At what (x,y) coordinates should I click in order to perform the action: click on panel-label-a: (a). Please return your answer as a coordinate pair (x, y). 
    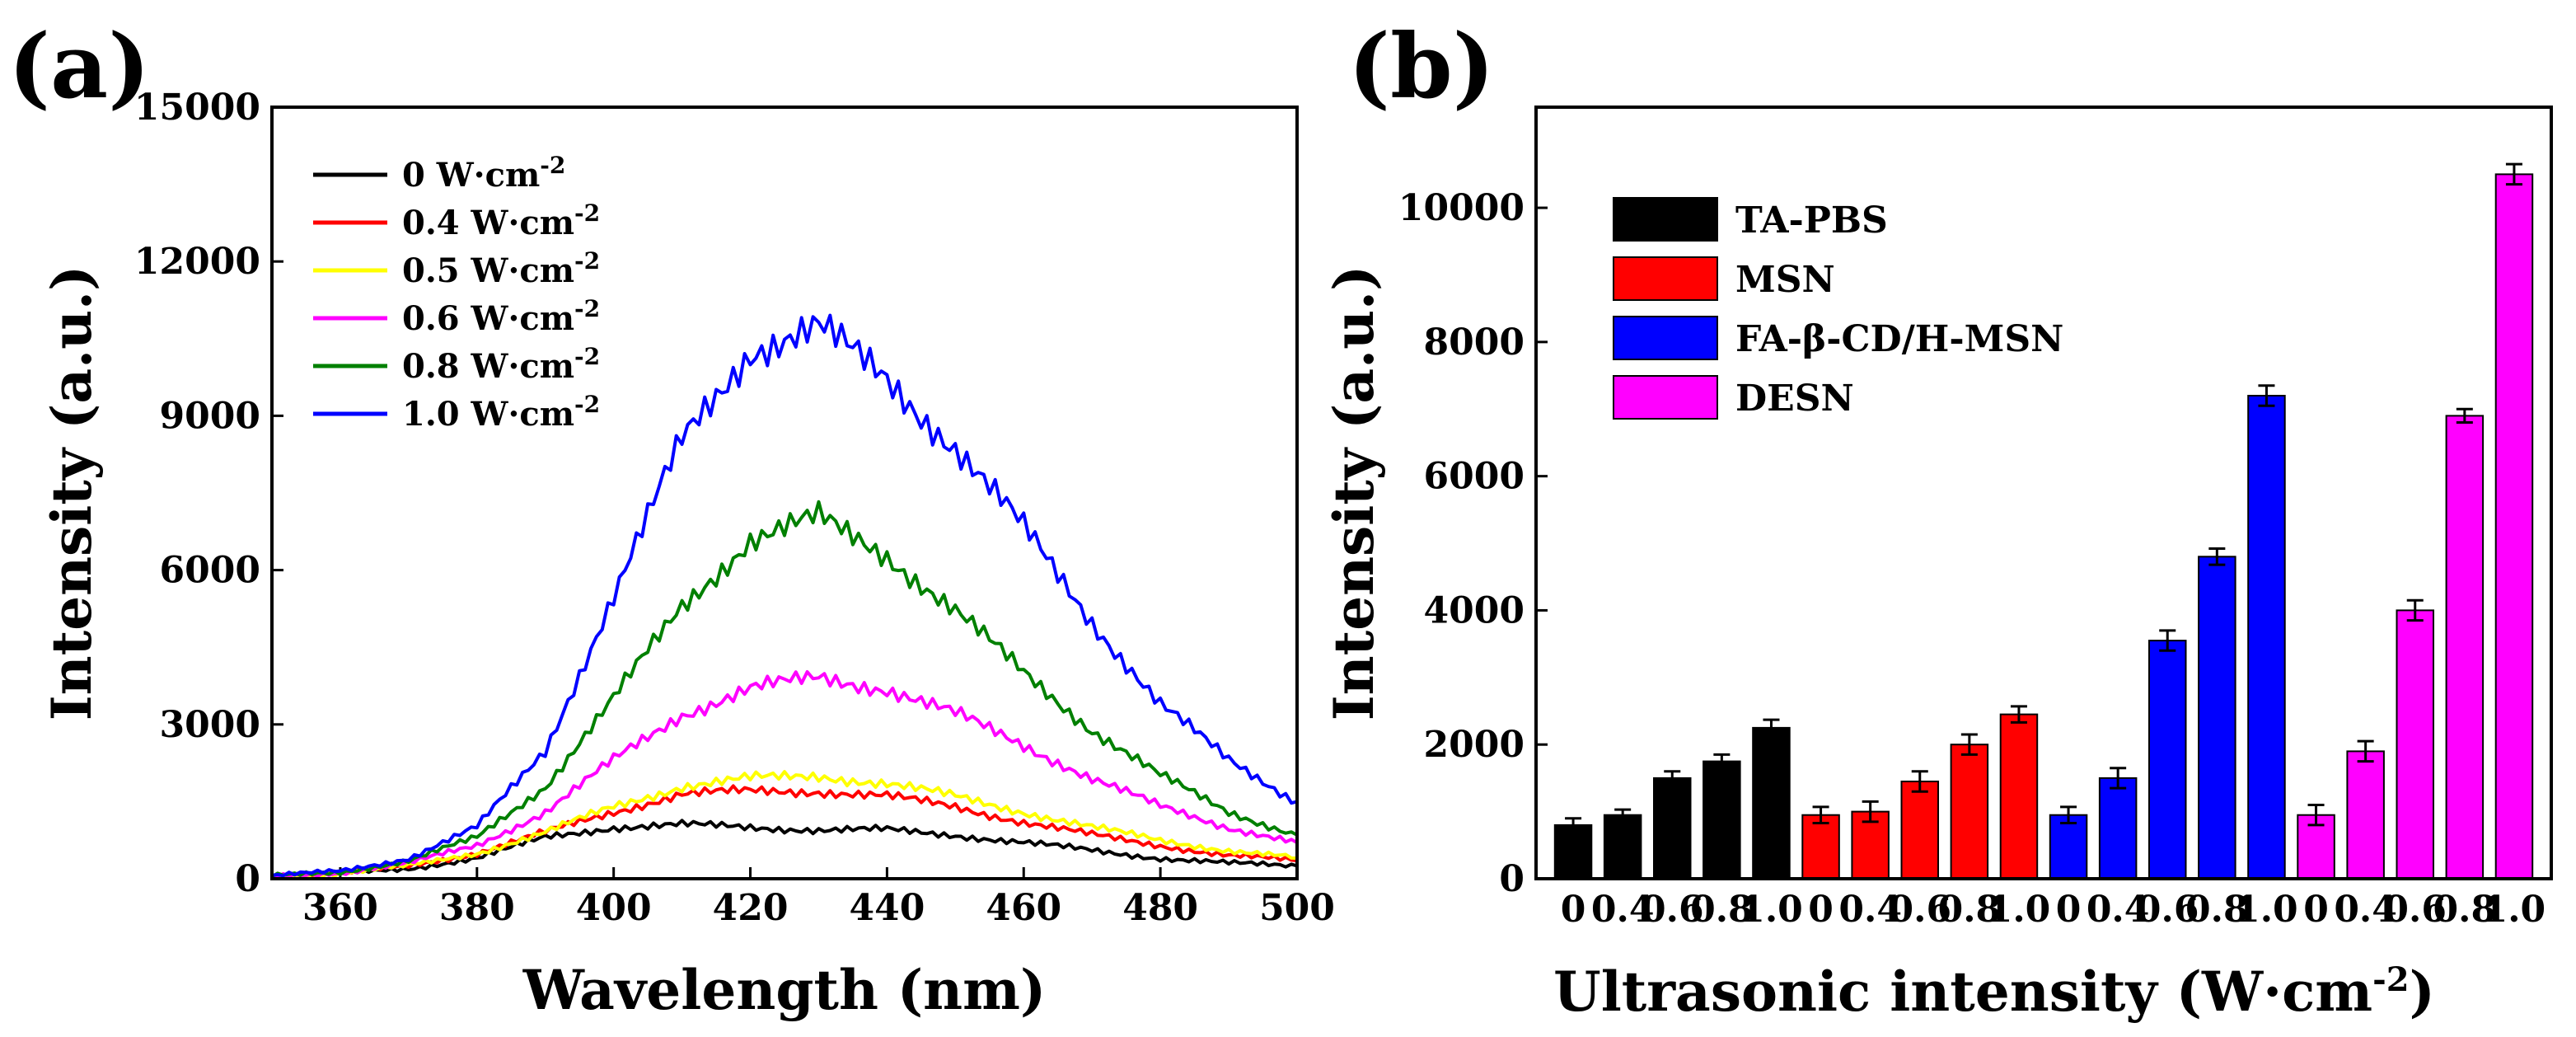
    Looking at the image, I should click on (79, 67).